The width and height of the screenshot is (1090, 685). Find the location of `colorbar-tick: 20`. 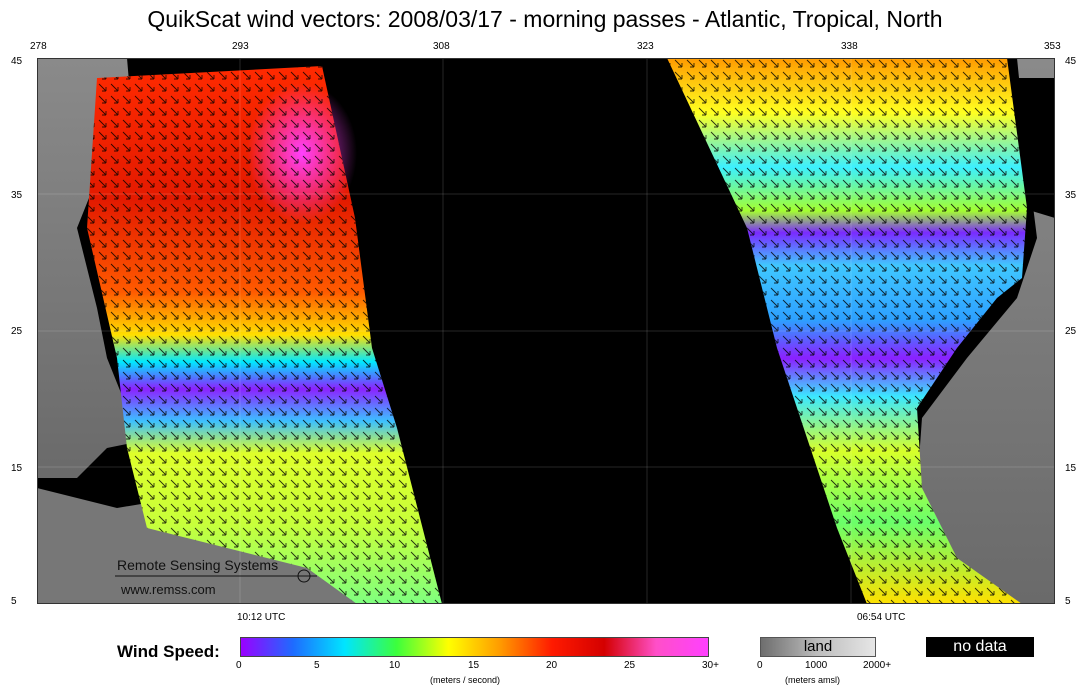

colorbar-tick: 20 is located at coordinates (552, 665).